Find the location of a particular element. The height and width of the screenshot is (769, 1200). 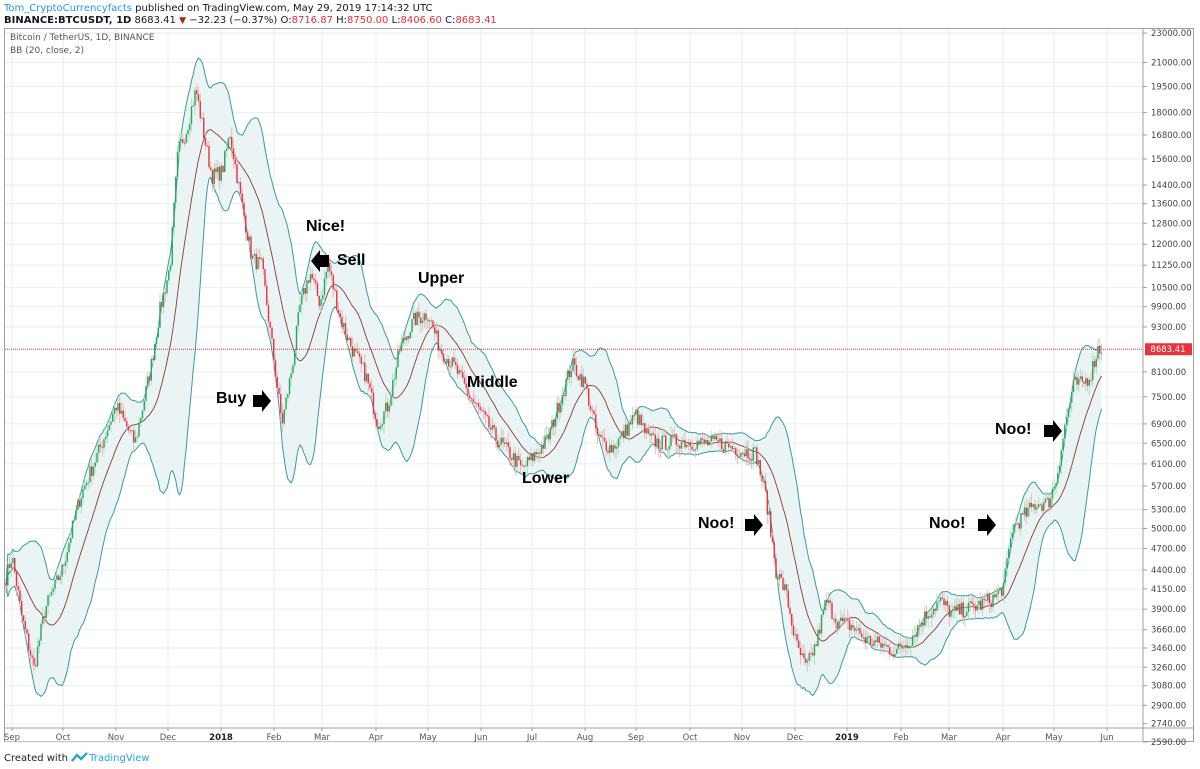

svg-text: 15600.00 is located at coordinates (1171, 160).